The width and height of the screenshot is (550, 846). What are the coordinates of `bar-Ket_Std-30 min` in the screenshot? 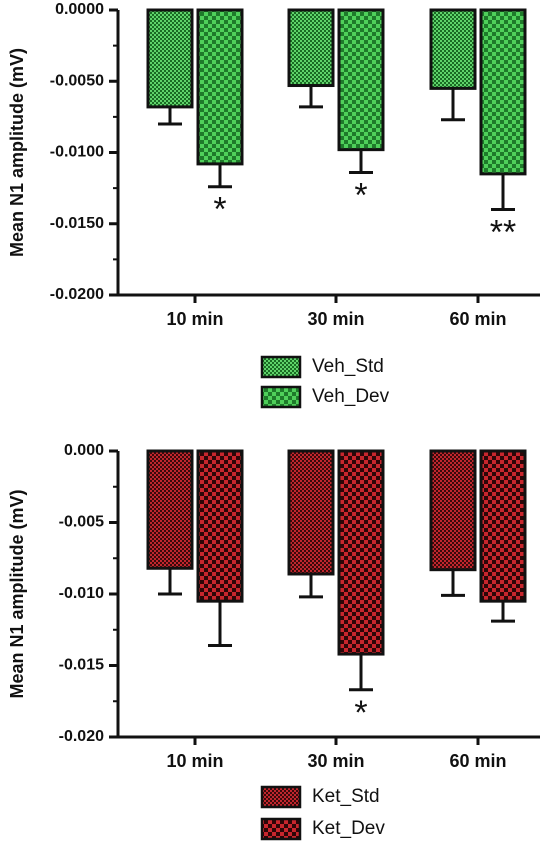 It's located at (311, 512).